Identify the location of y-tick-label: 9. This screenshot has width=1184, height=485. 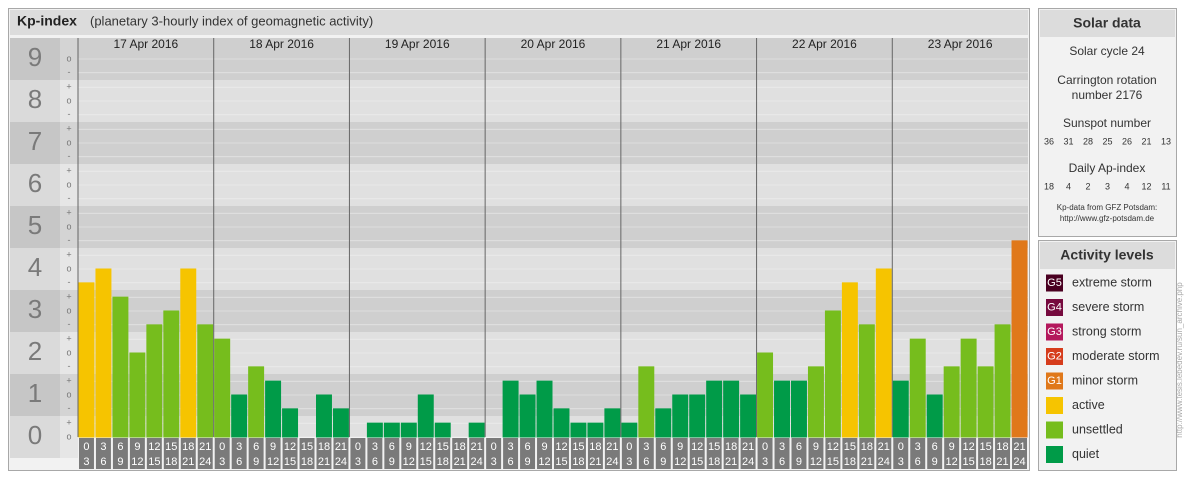
(35, 57).